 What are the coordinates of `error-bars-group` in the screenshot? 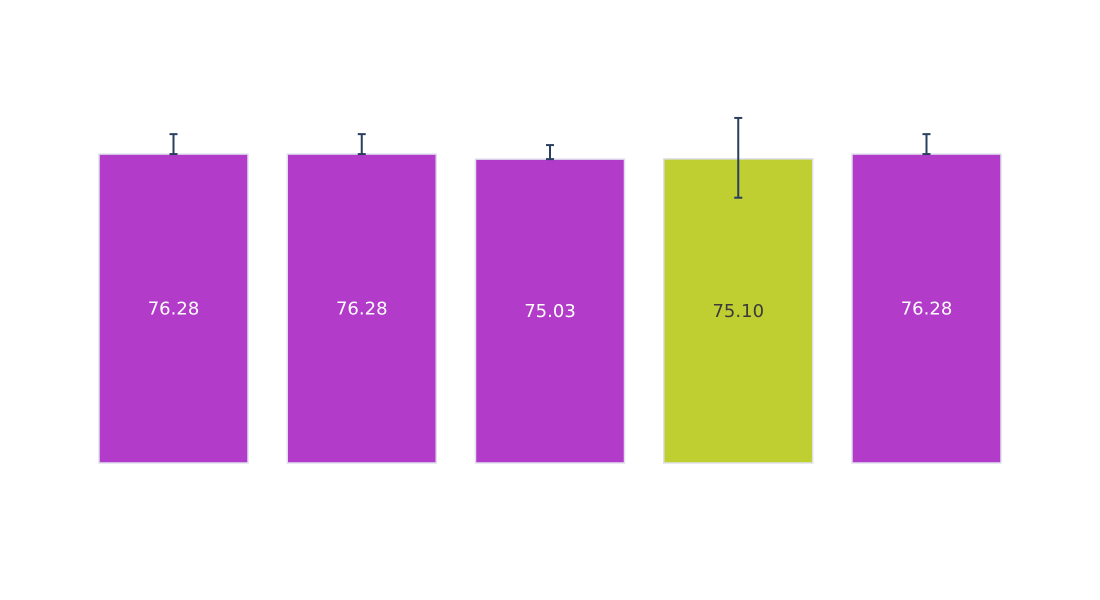 It's located at (550, 157).